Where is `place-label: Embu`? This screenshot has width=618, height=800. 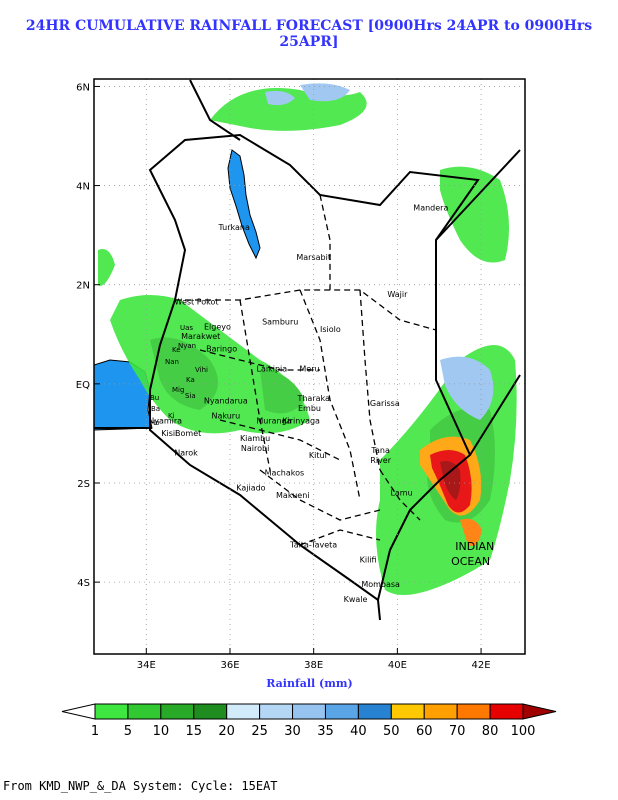
place-label: Embu is located at coordinates (309, 408).